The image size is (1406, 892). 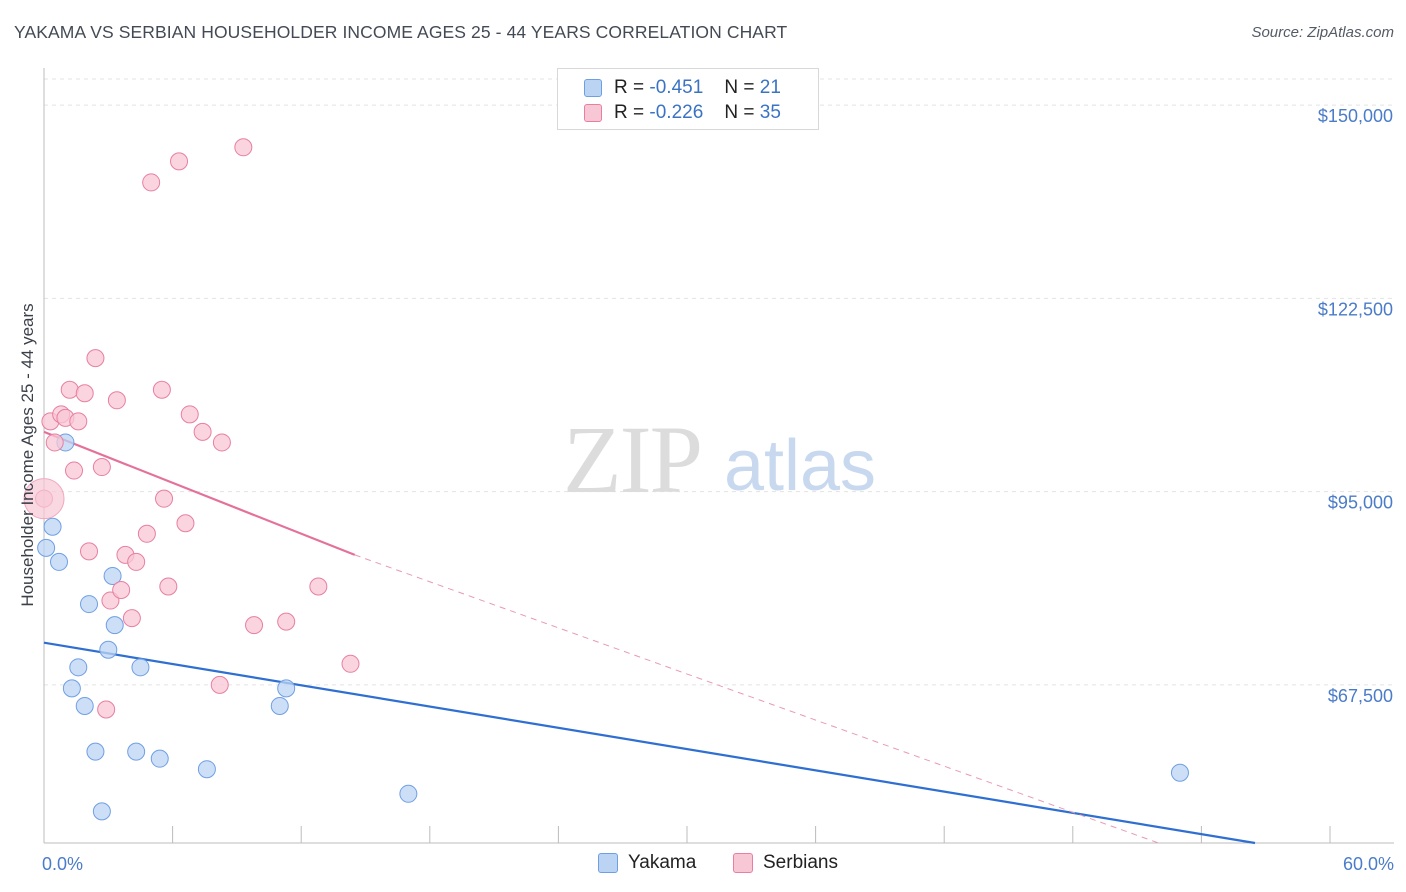 I want to click on bottom-legend-label-yakama: Yakama, so click(x=662, y=862).